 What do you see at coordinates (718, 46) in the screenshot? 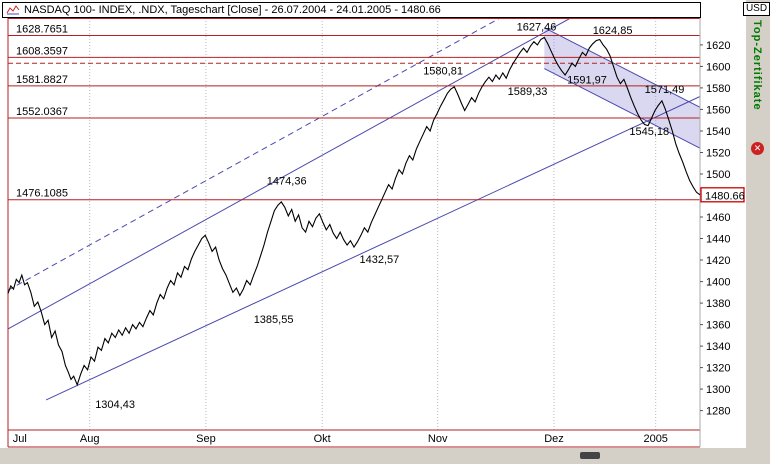
I see `y-axis-tick-label: 1620` at bounding box center [718, 46].